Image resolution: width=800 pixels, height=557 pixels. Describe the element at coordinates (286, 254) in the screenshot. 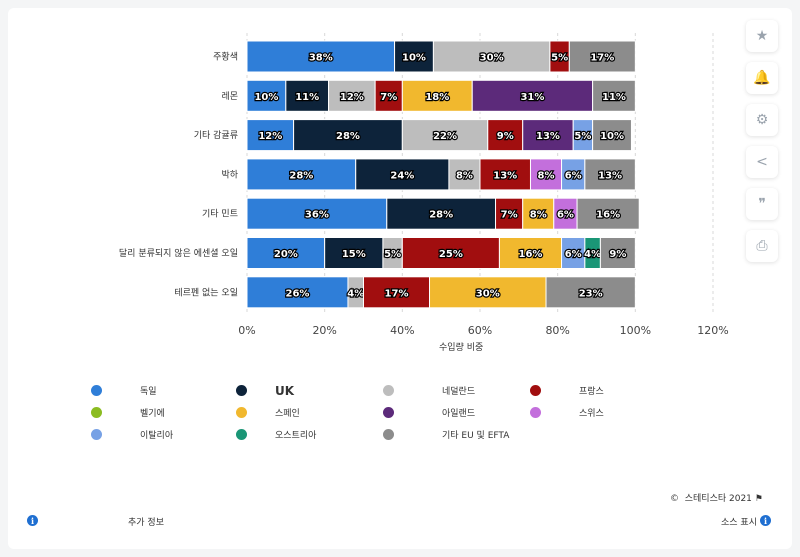

I see `data-label: 20%` at that location.